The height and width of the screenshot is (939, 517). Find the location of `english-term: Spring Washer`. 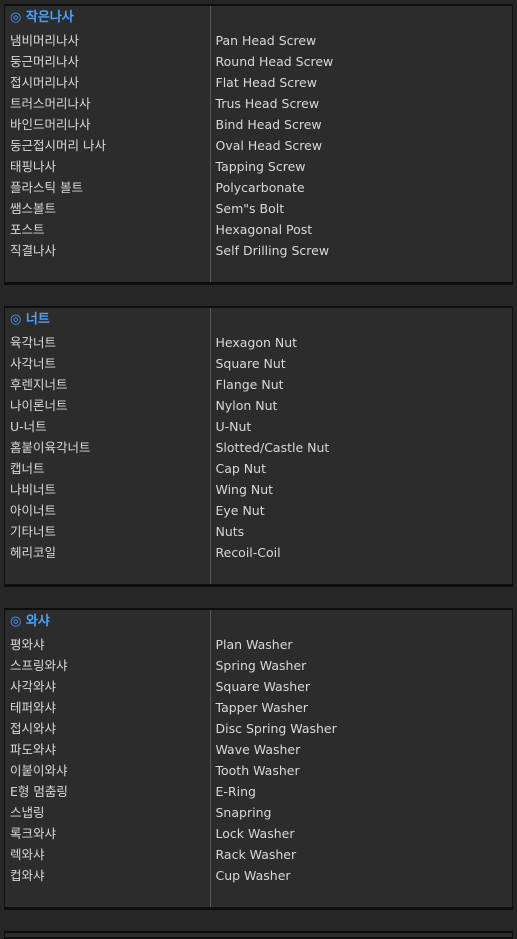

english-term: Spring Washer is located at coordinates (261, 665).